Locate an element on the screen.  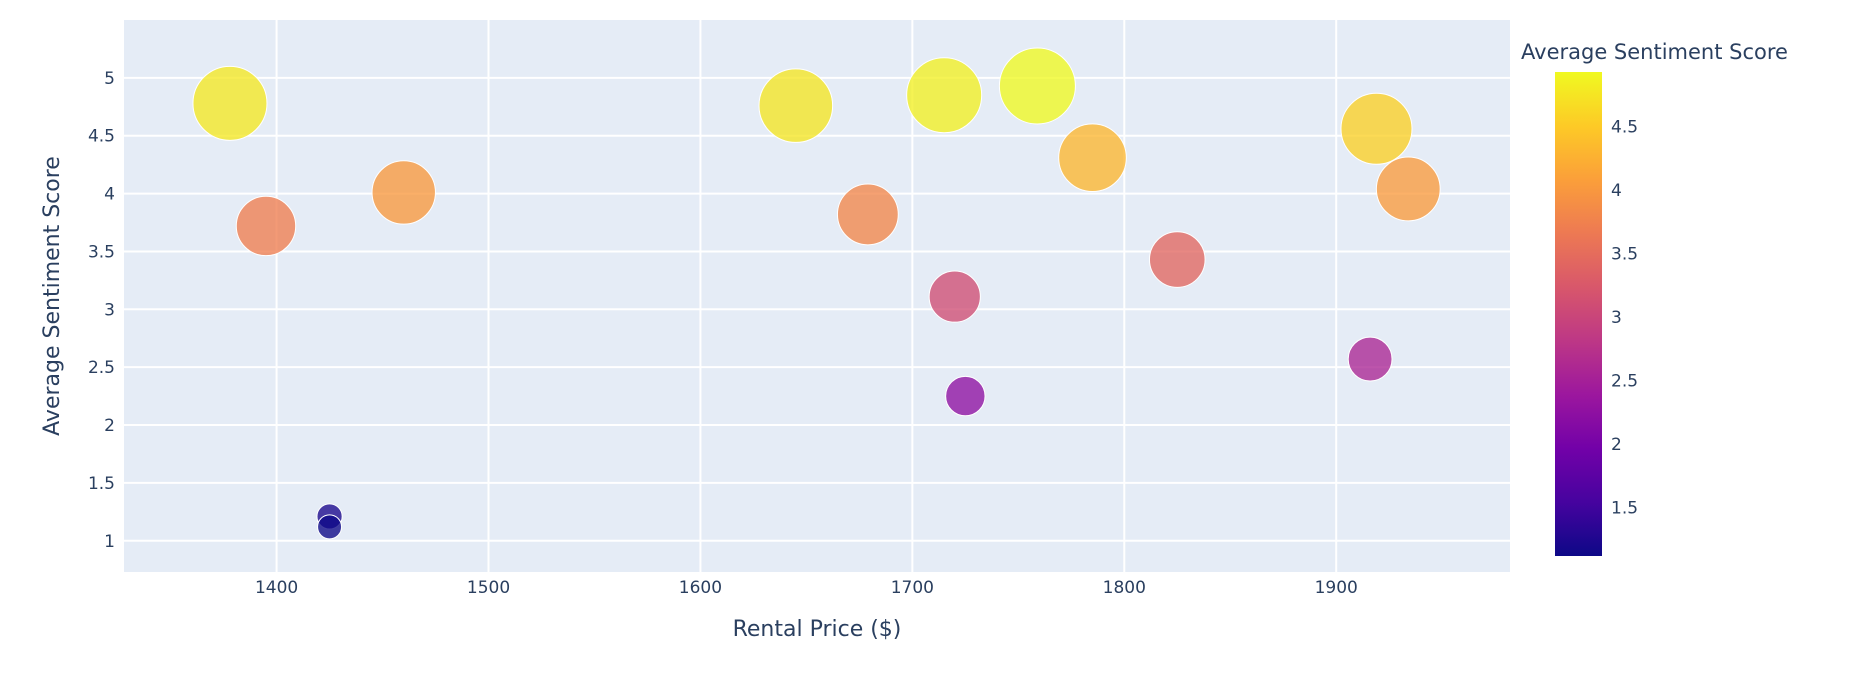
x-tick-label: 1700 is located at coordinates (912, 588).